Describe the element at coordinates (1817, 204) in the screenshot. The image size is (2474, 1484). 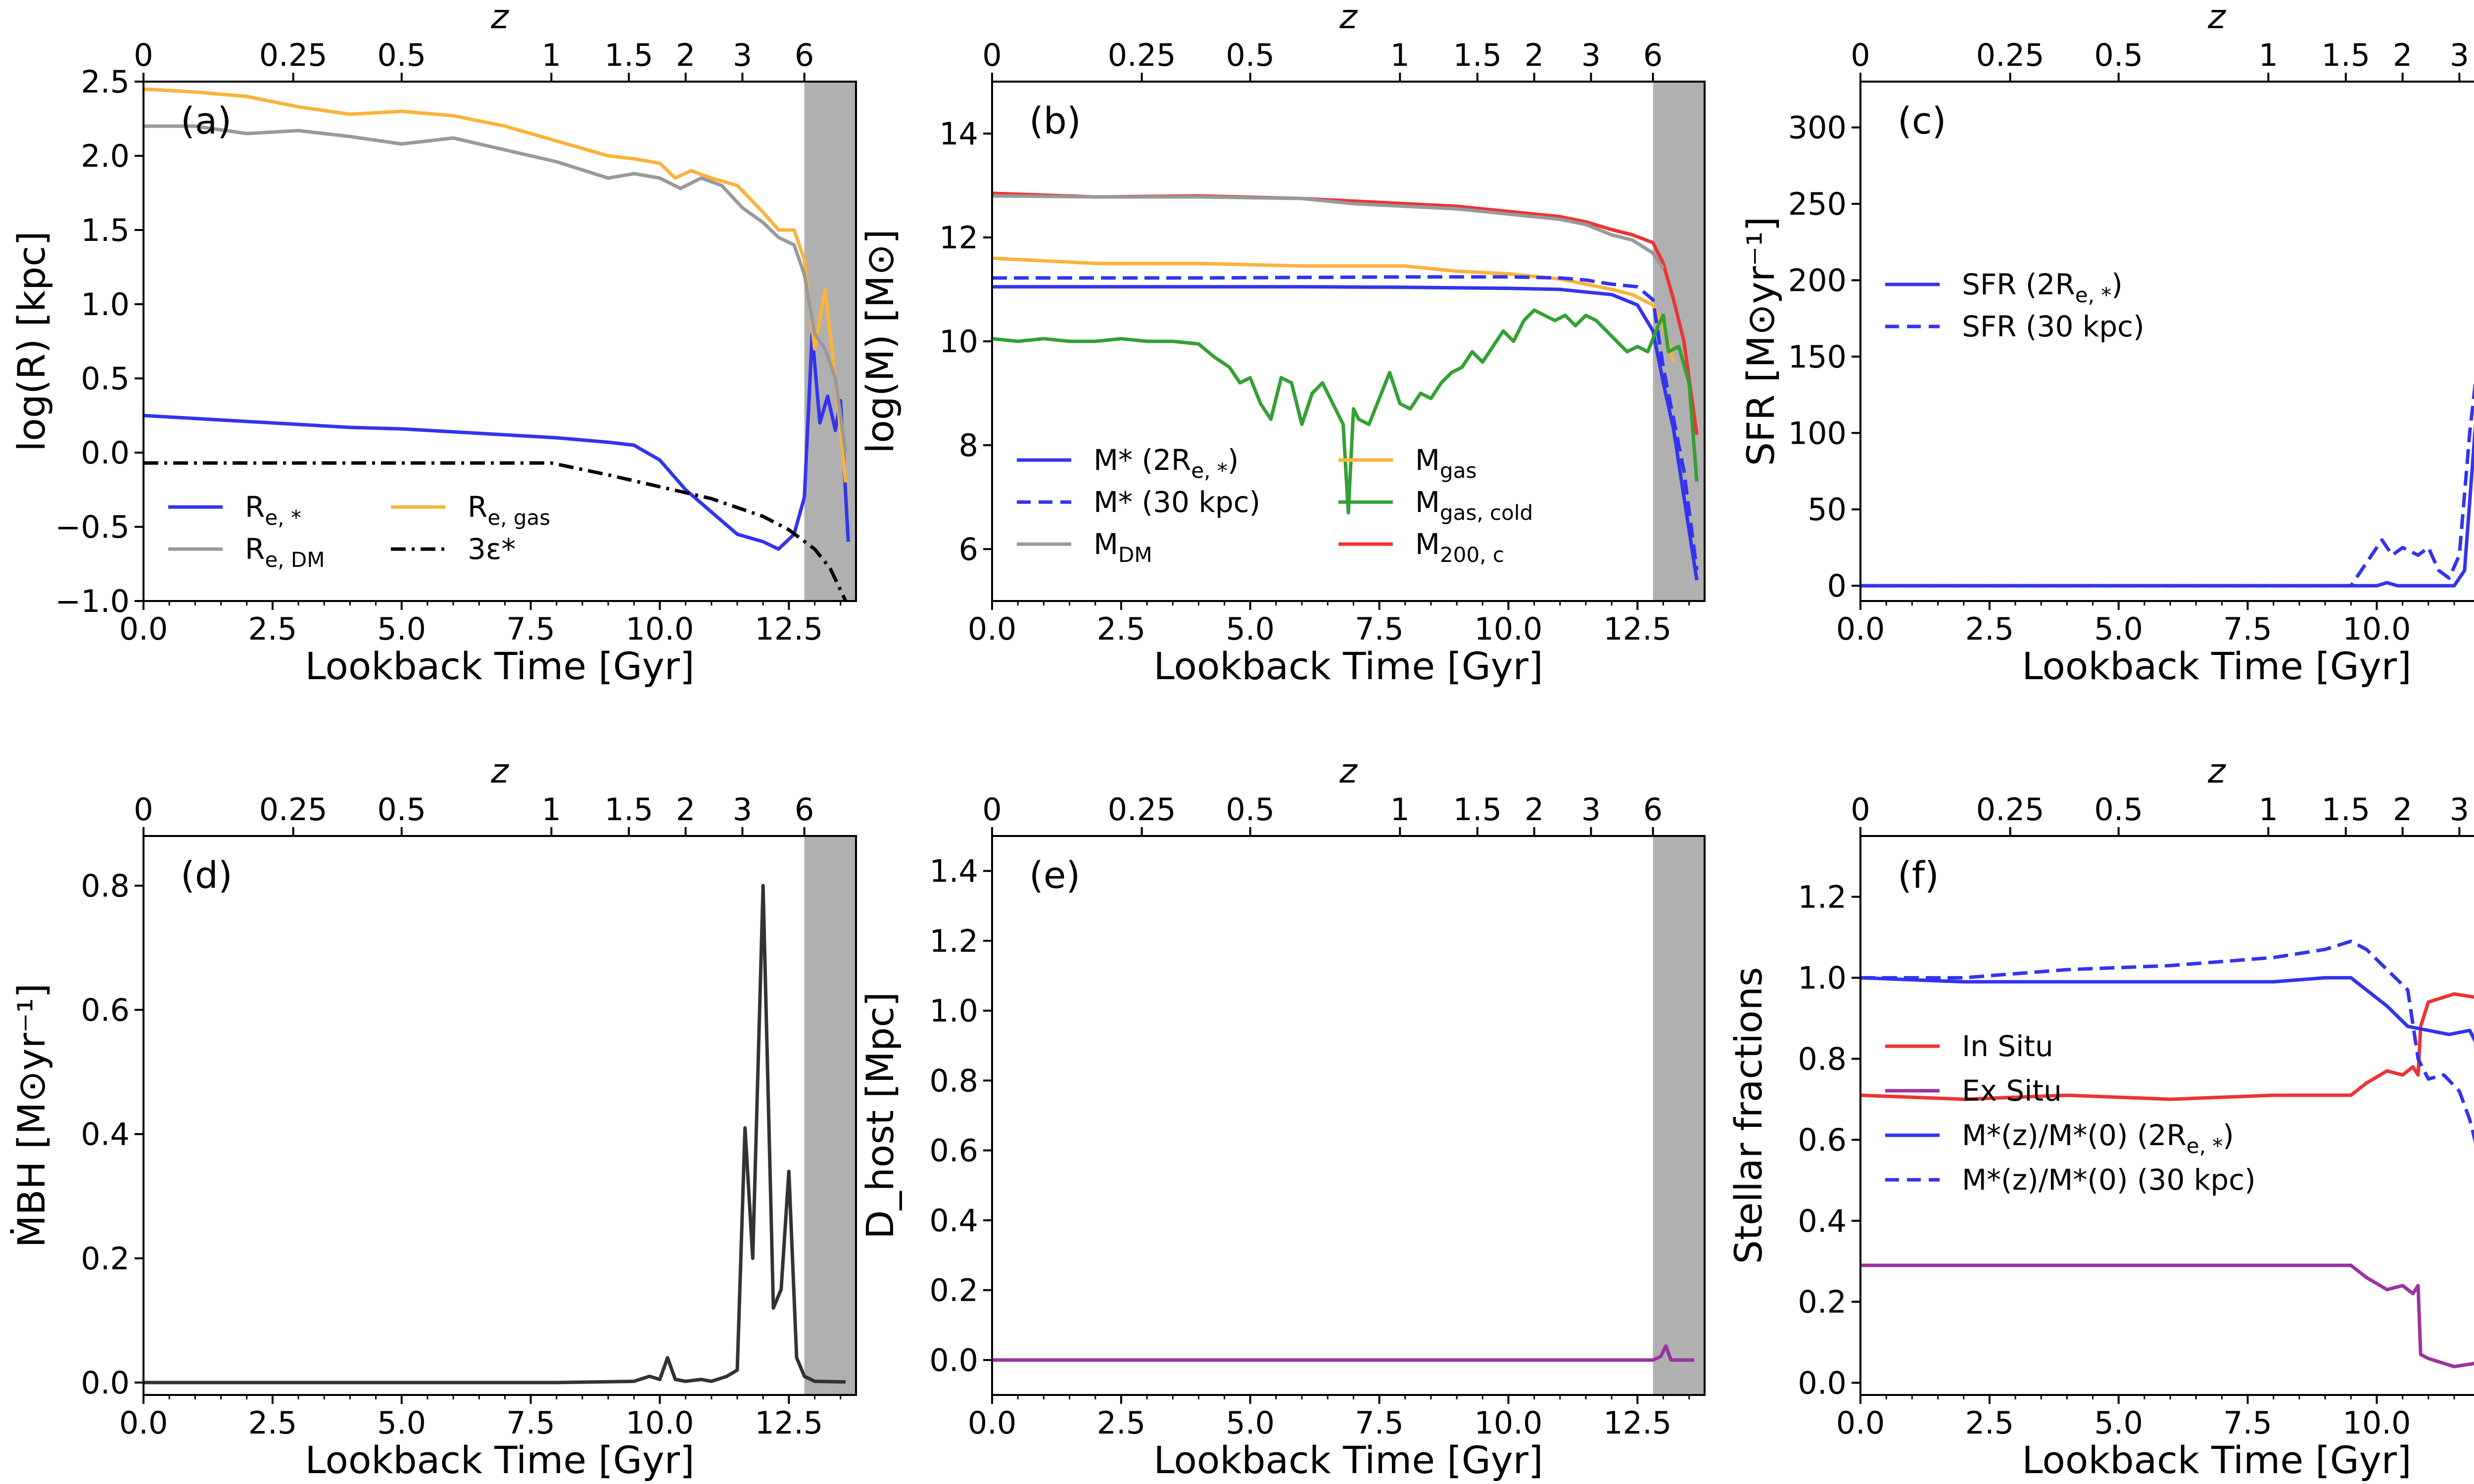
I see `y-tick-label: 250` at that location.